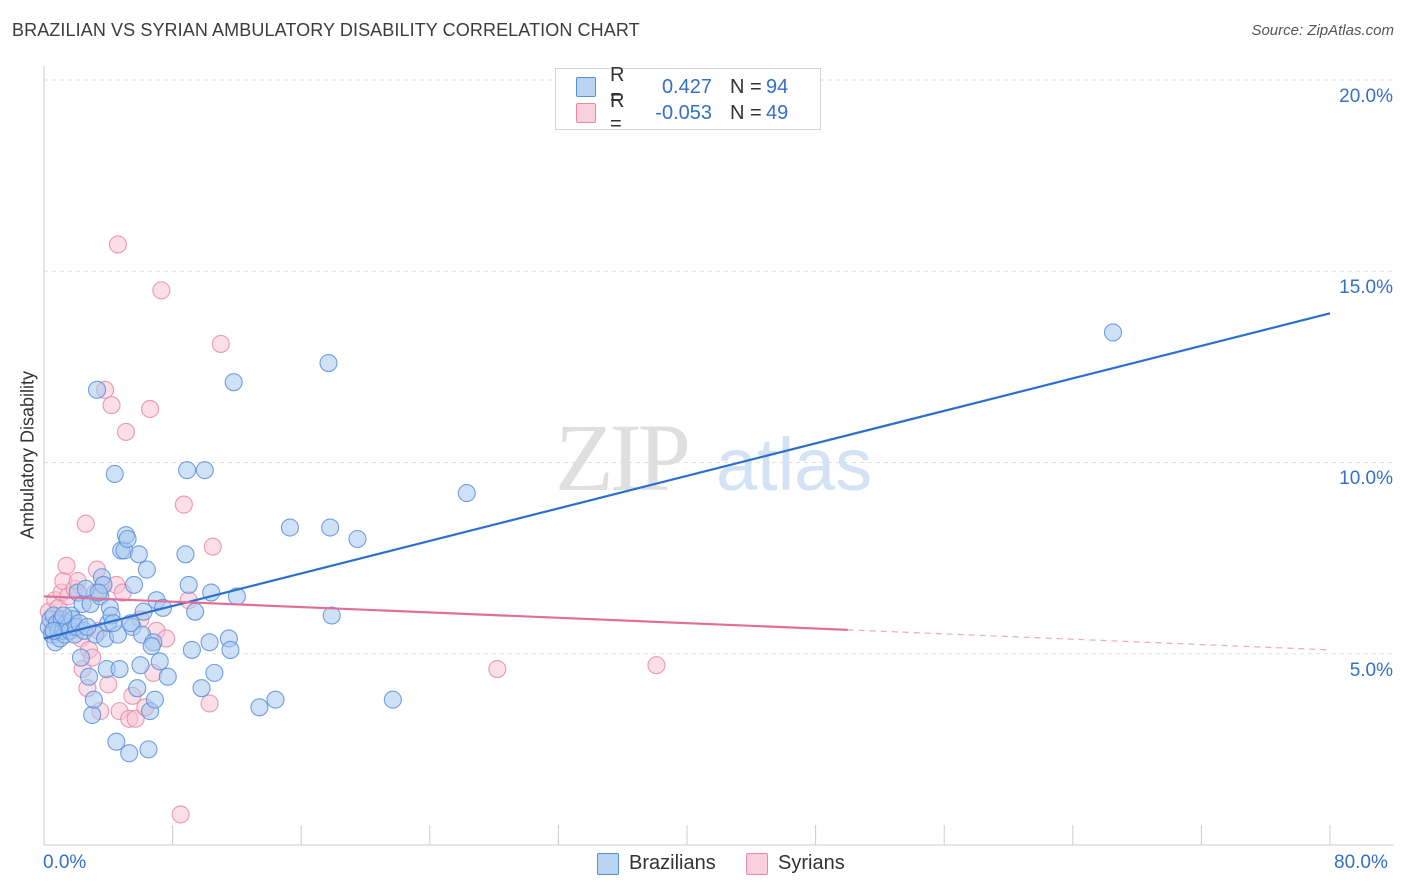  I want to click on legend-item-syrians: Syrians, so click(795, 863).